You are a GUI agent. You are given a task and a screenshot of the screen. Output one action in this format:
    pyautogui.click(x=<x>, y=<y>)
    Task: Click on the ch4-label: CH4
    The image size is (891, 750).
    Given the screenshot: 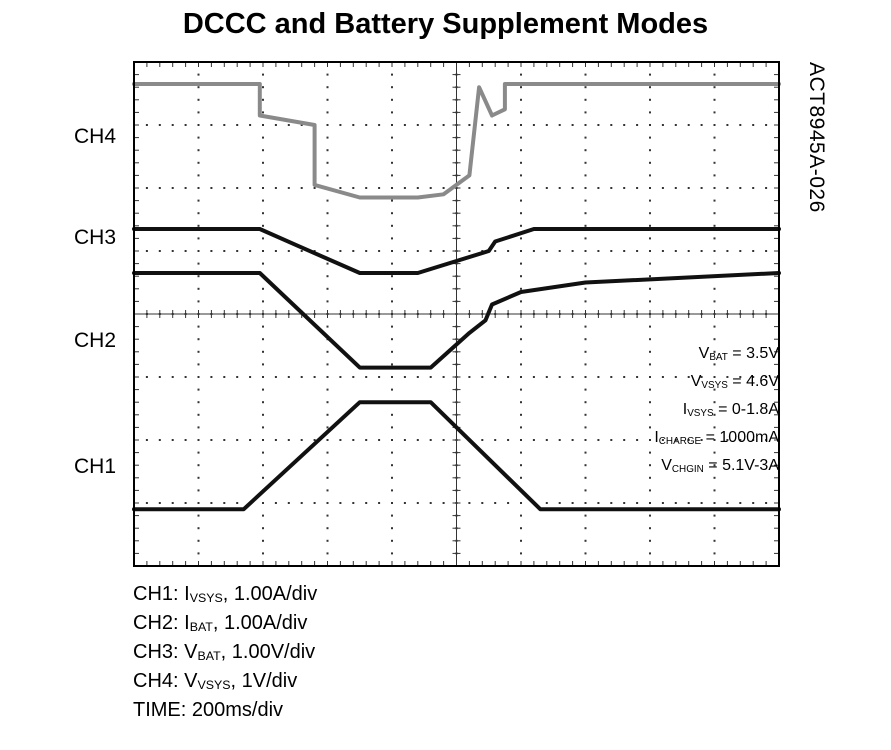 What is the action you would take?
    pyautogui.click(x=95, y=136)
    